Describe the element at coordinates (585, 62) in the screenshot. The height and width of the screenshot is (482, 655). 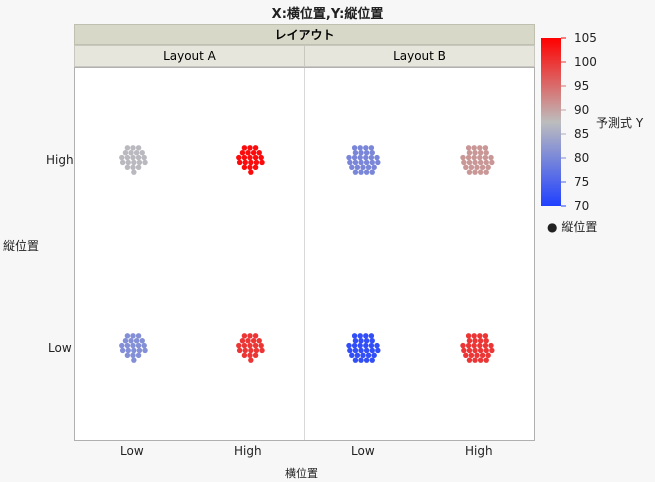
I see `color-tick-label: 100` at that location.